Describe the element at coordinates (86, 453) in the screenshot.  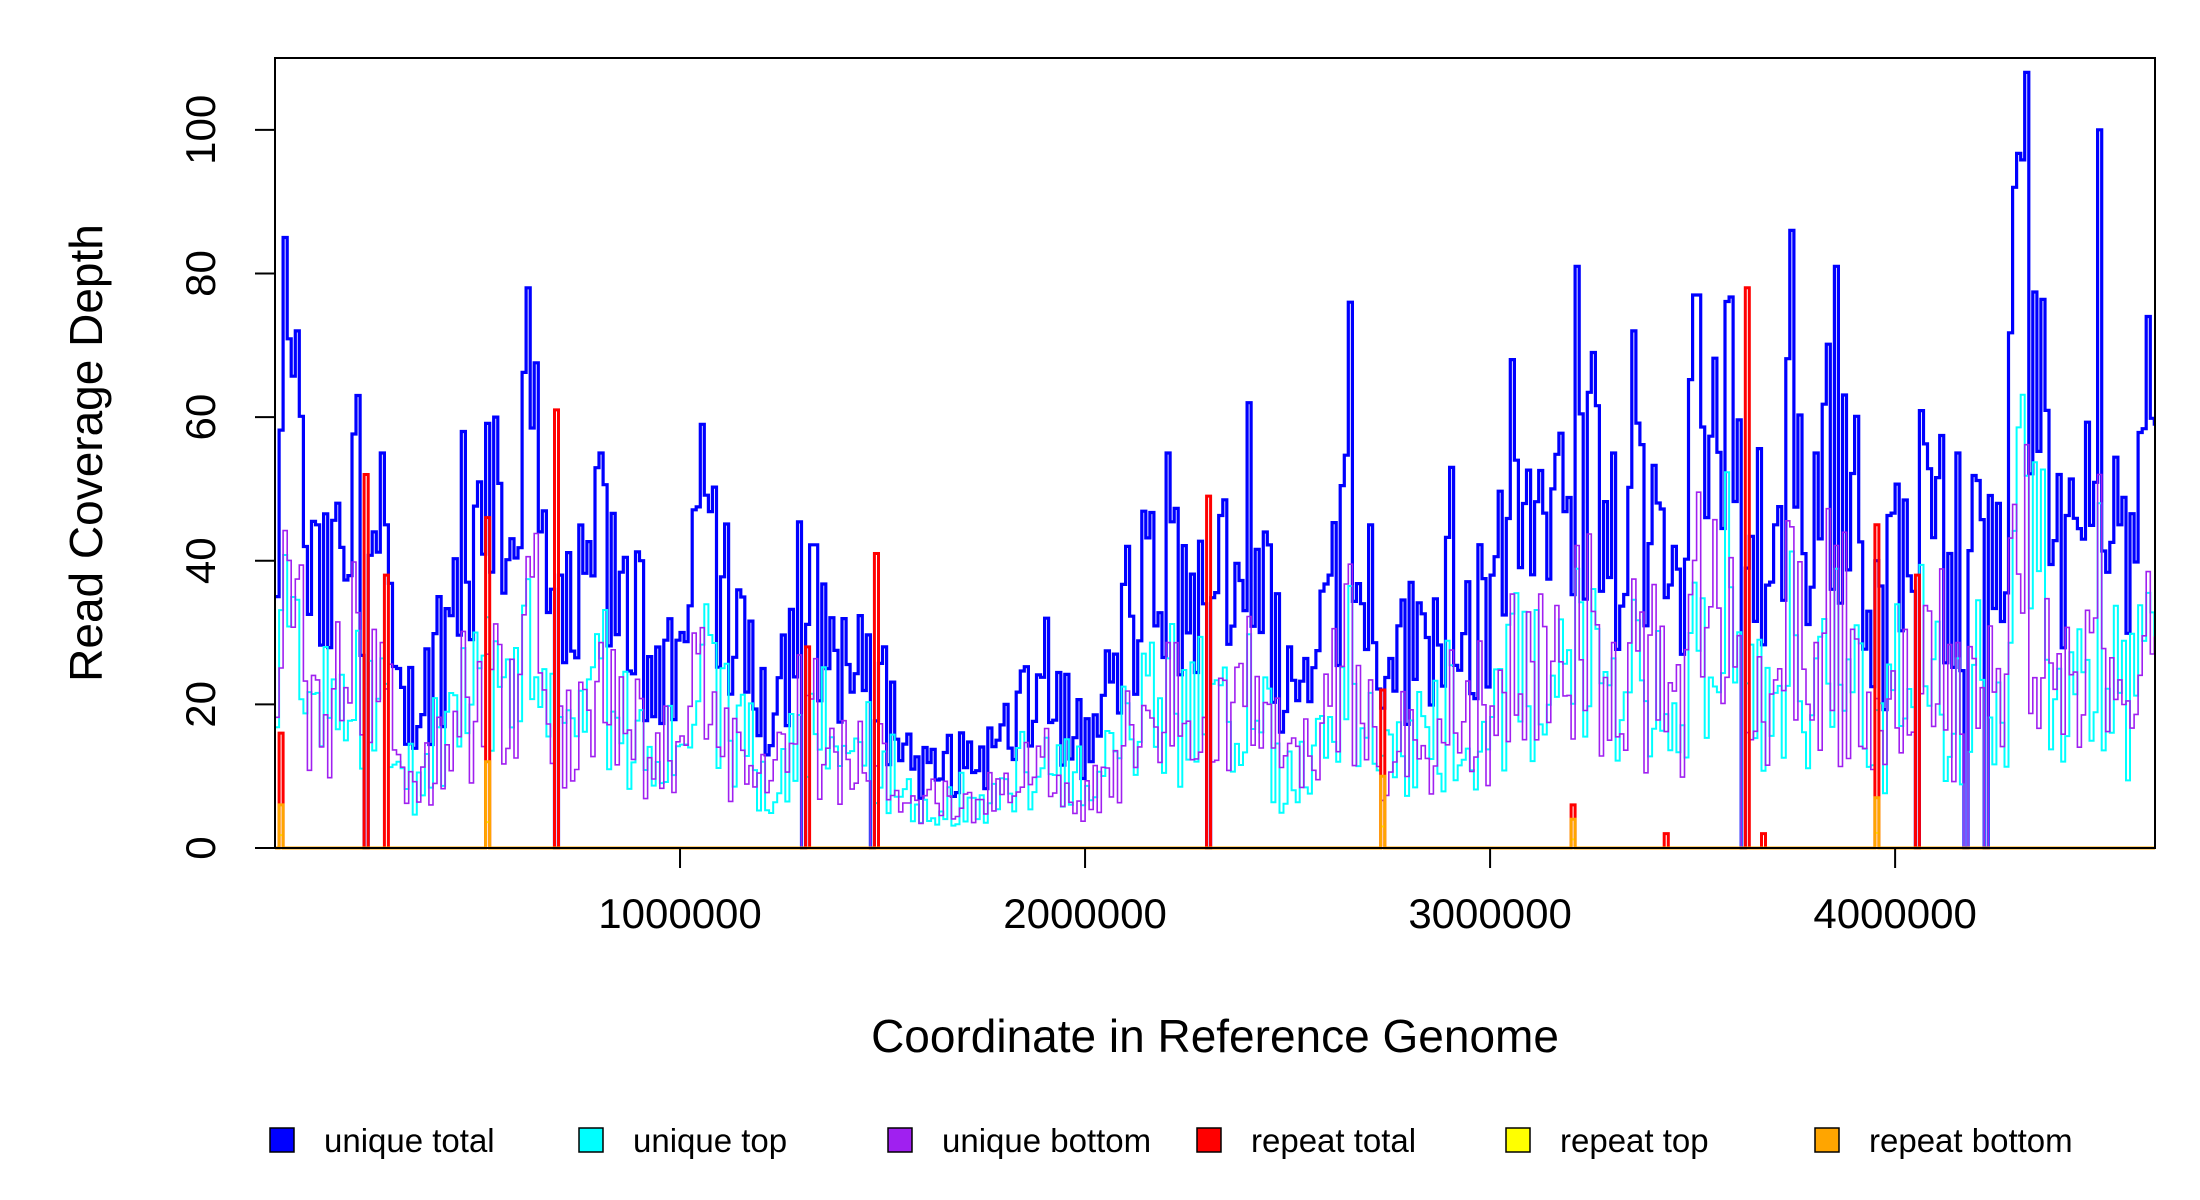
I see `y-axis-title: Read Coverage Depth` at that location.